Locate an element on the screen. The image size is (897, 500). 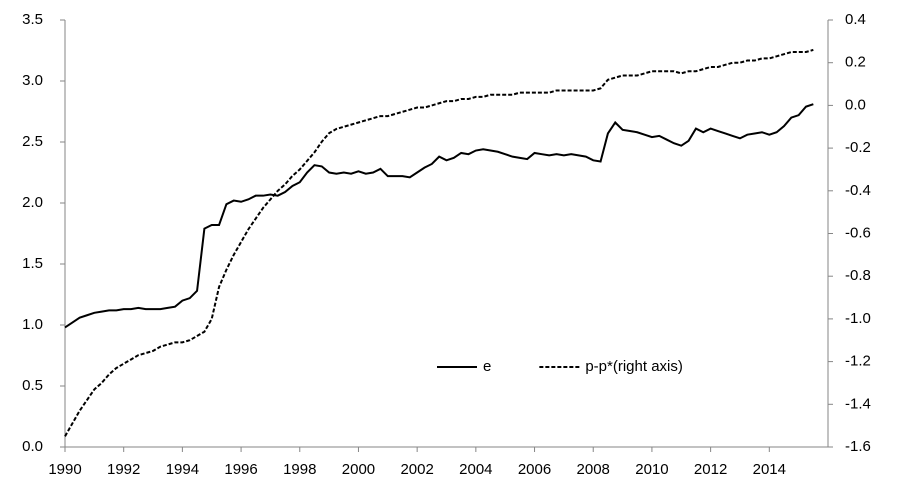
y2-tick-label: 0.0 is located at coordinates (855, 104).